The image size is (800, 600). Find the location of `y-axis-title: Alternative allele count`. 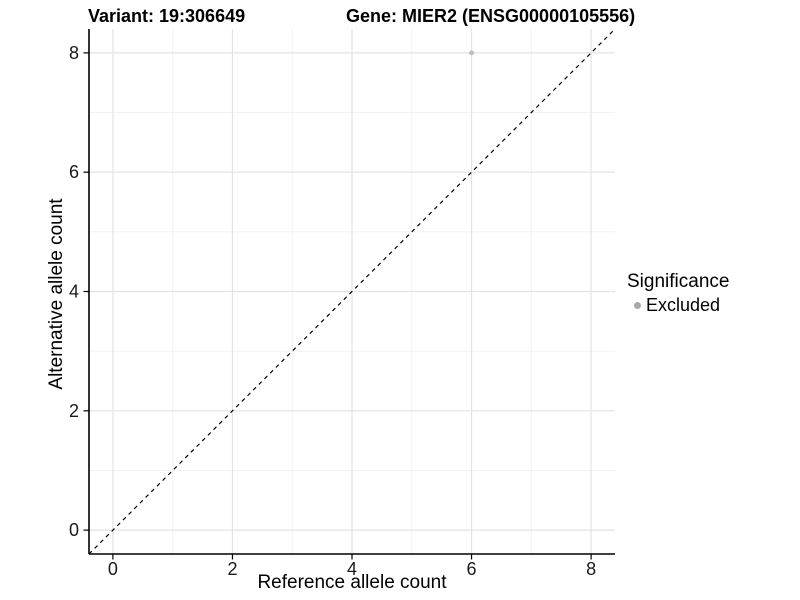

y-axis-title: Alternative allele count is located at coordinates (56, 294).